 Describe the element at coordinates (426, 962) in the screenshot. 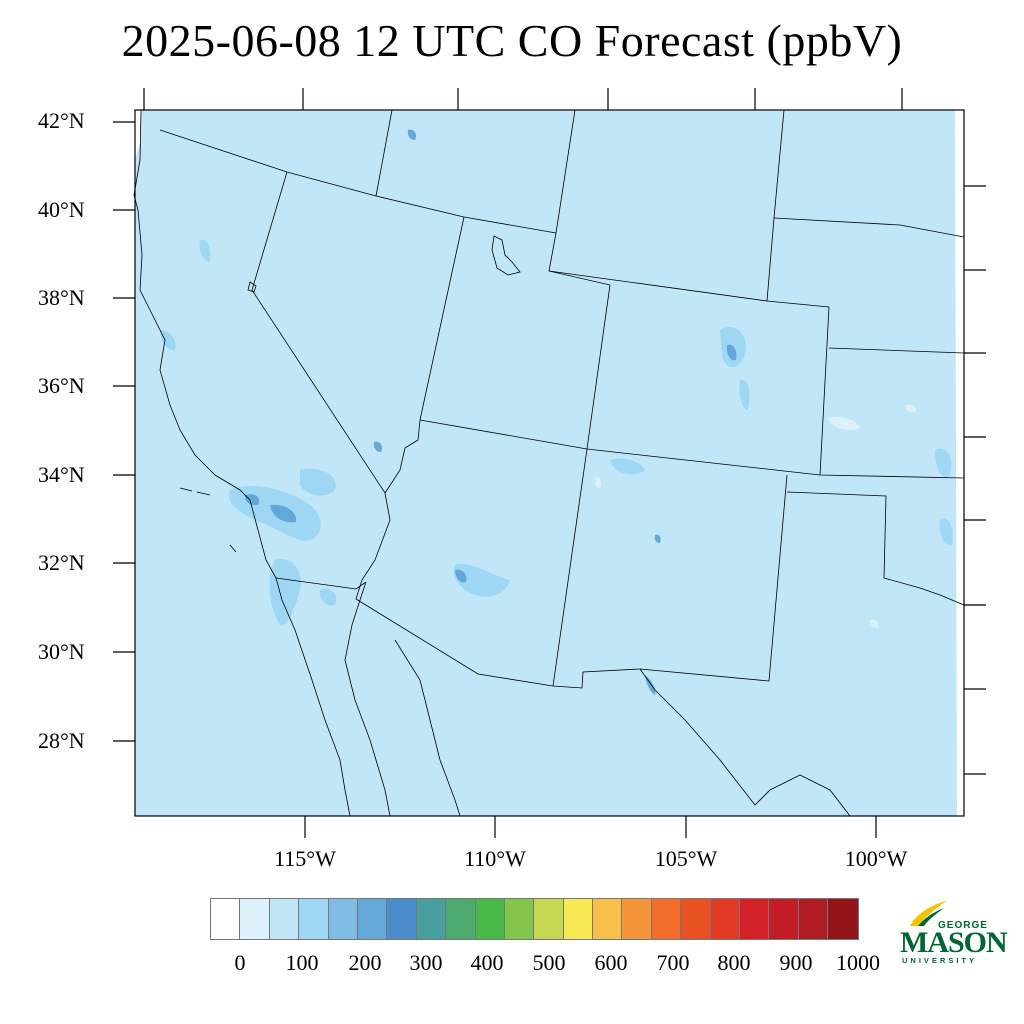

I see `colorbar-label-300: 300` at that location.